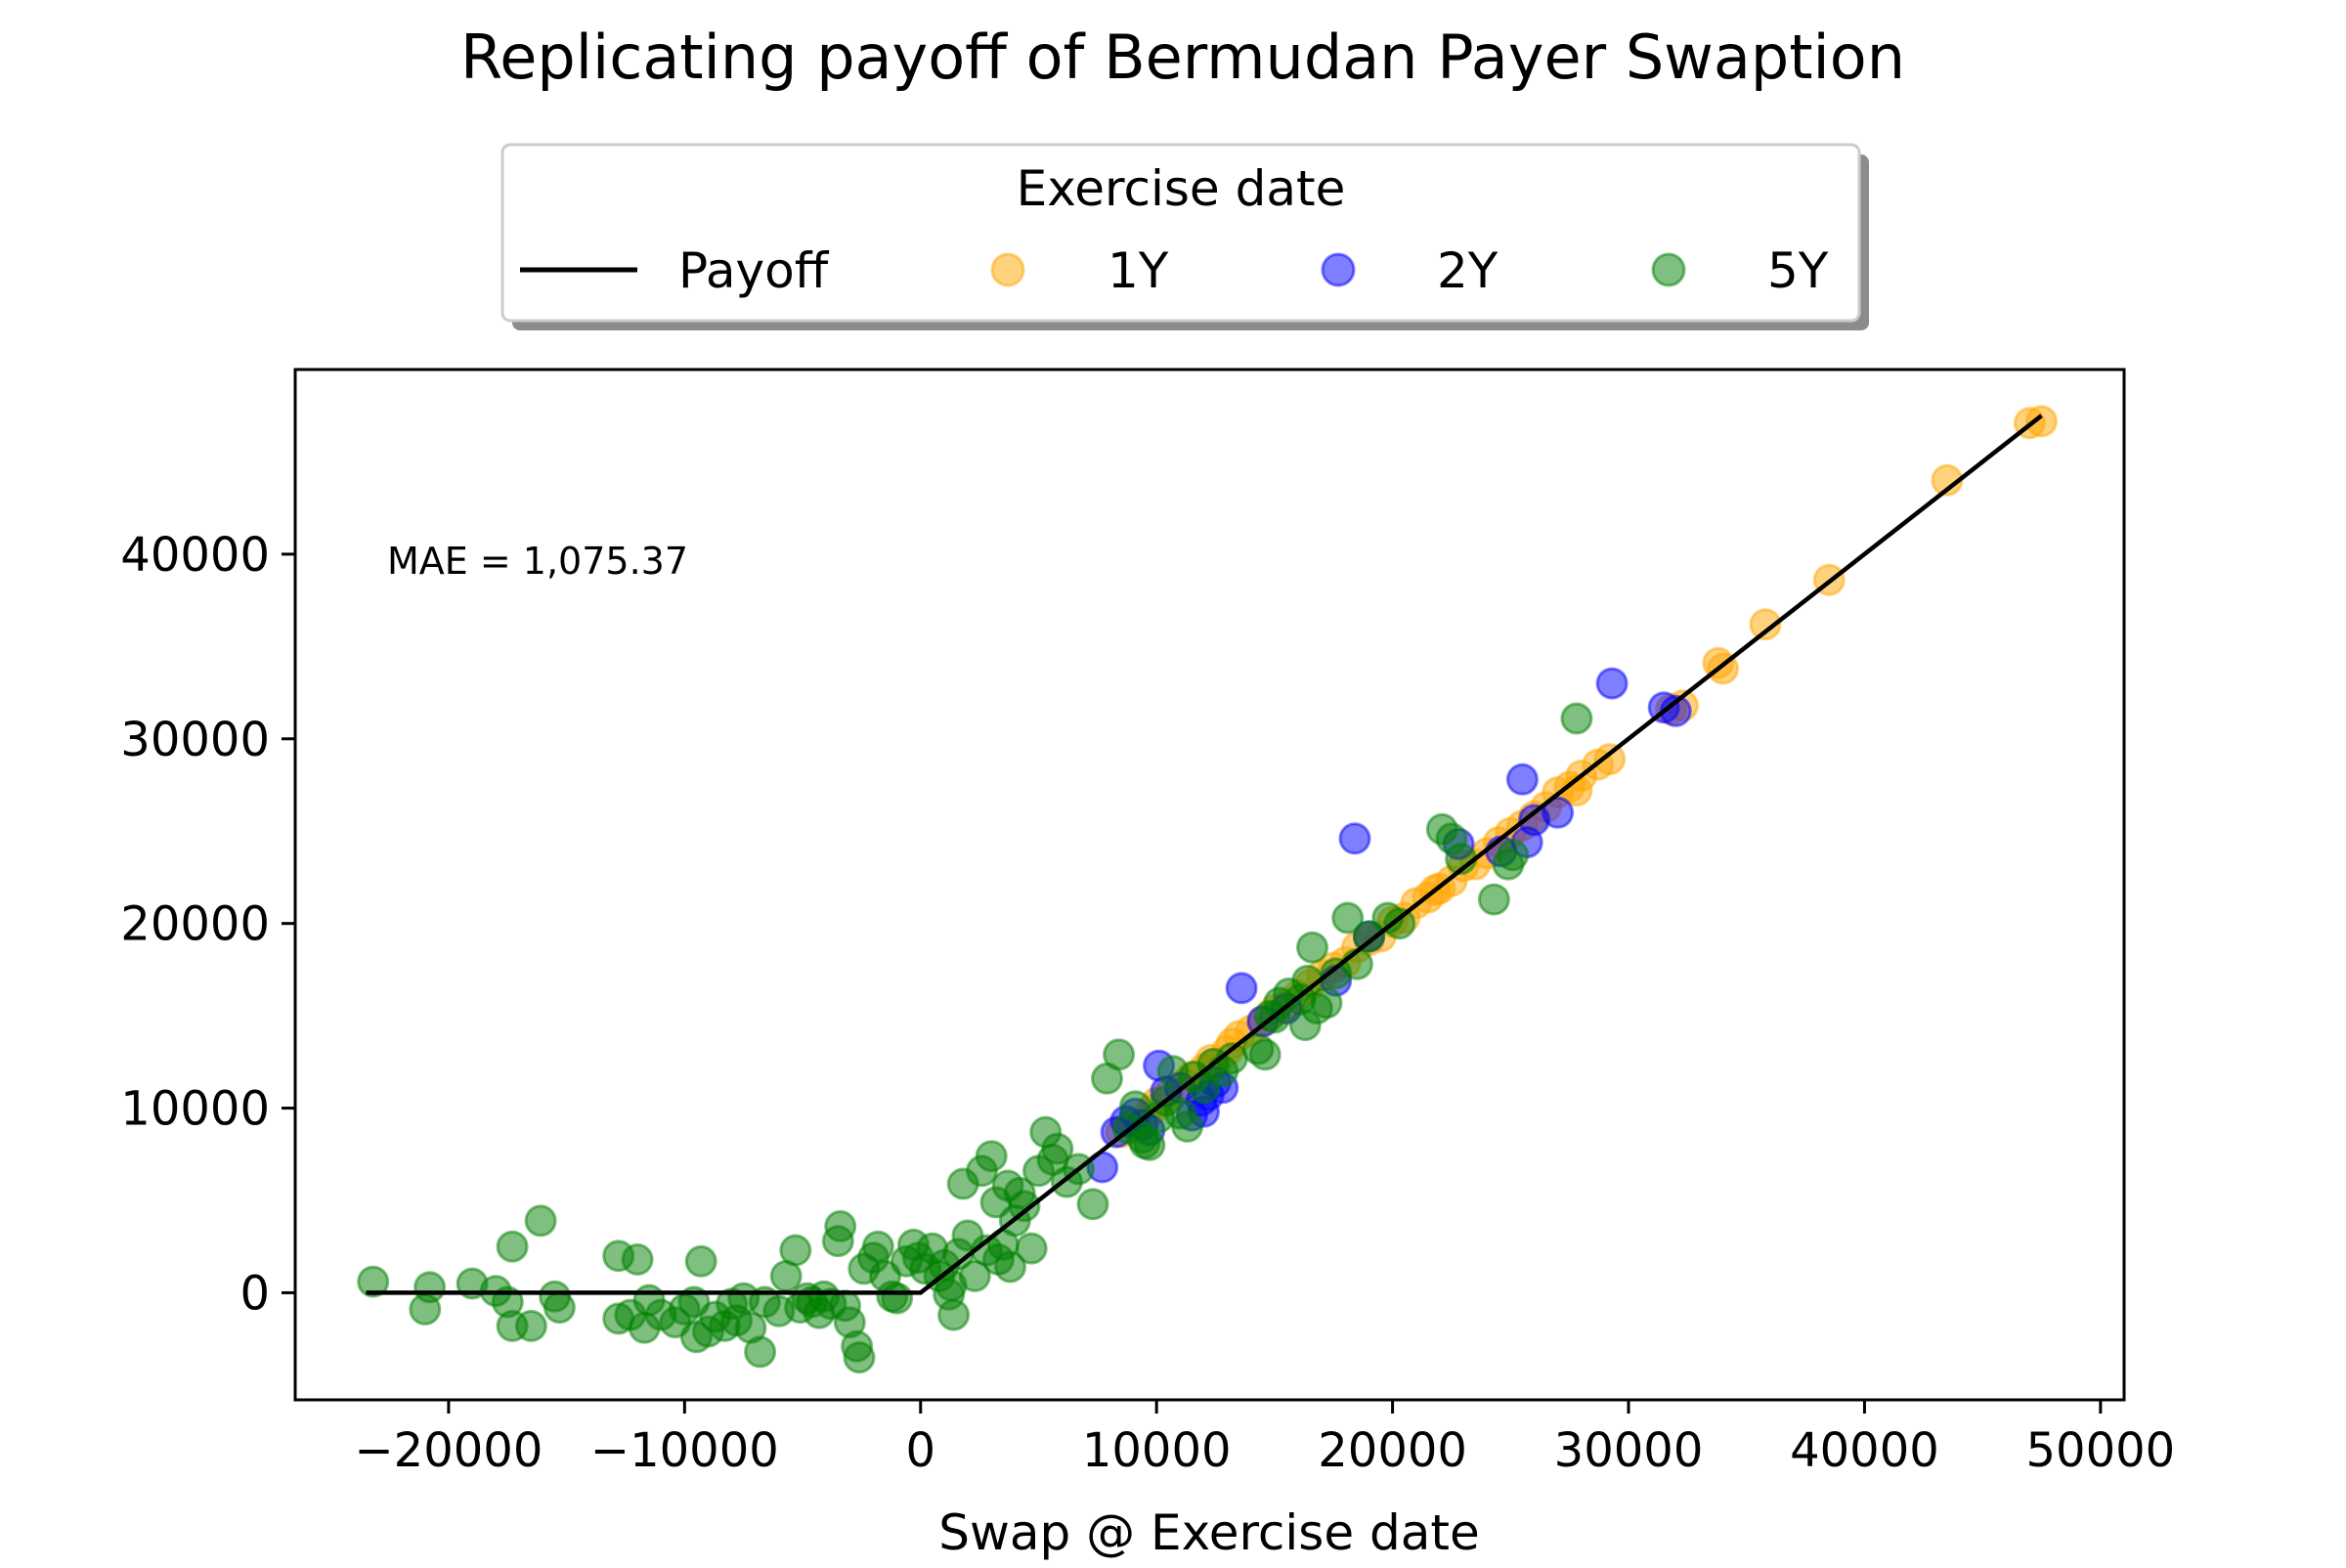 This screenshot has height=1568, width=2346. What do you see at coordinates (920, 1450) in the screenshot?
I see `x-tick-label: 0` at bounding box center [920, 1450].